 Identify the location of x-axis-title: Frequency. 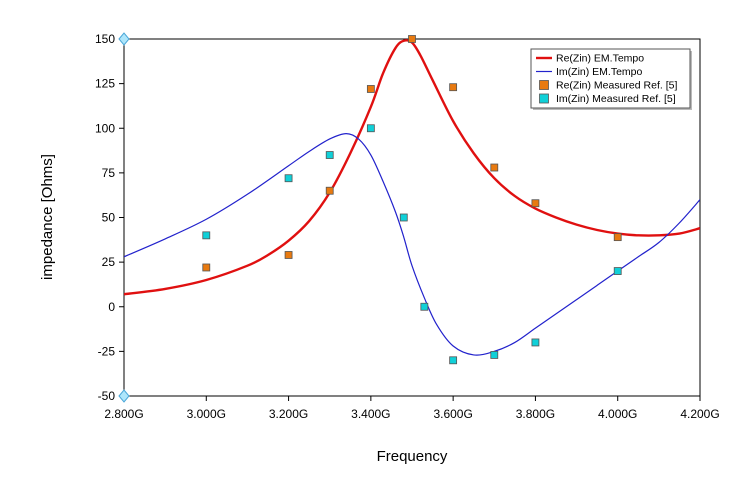
(412, 456).